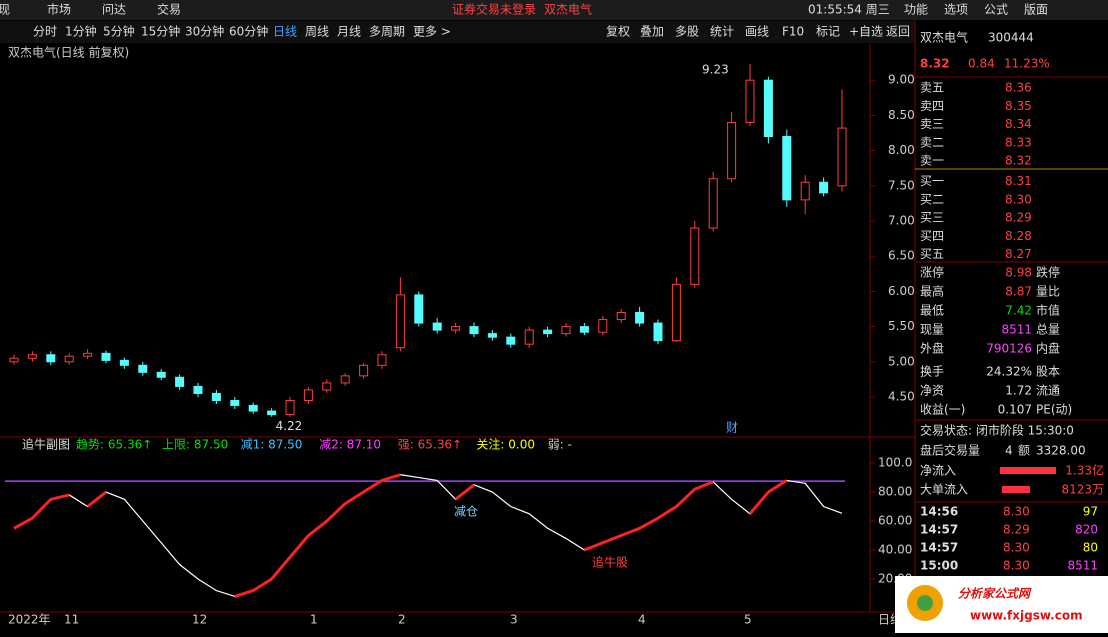 The width and height of the screenshot is (1108, 637). I want to click on y-tick-label: 6.50, so click(901, 256).